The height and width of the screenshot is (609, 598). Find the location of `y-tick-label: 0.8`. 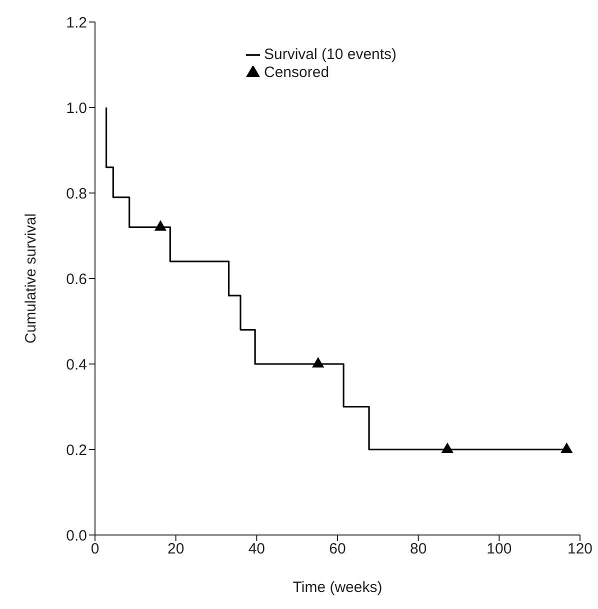

y-tick-label: 0.8 is located at coordinates (76, 193).